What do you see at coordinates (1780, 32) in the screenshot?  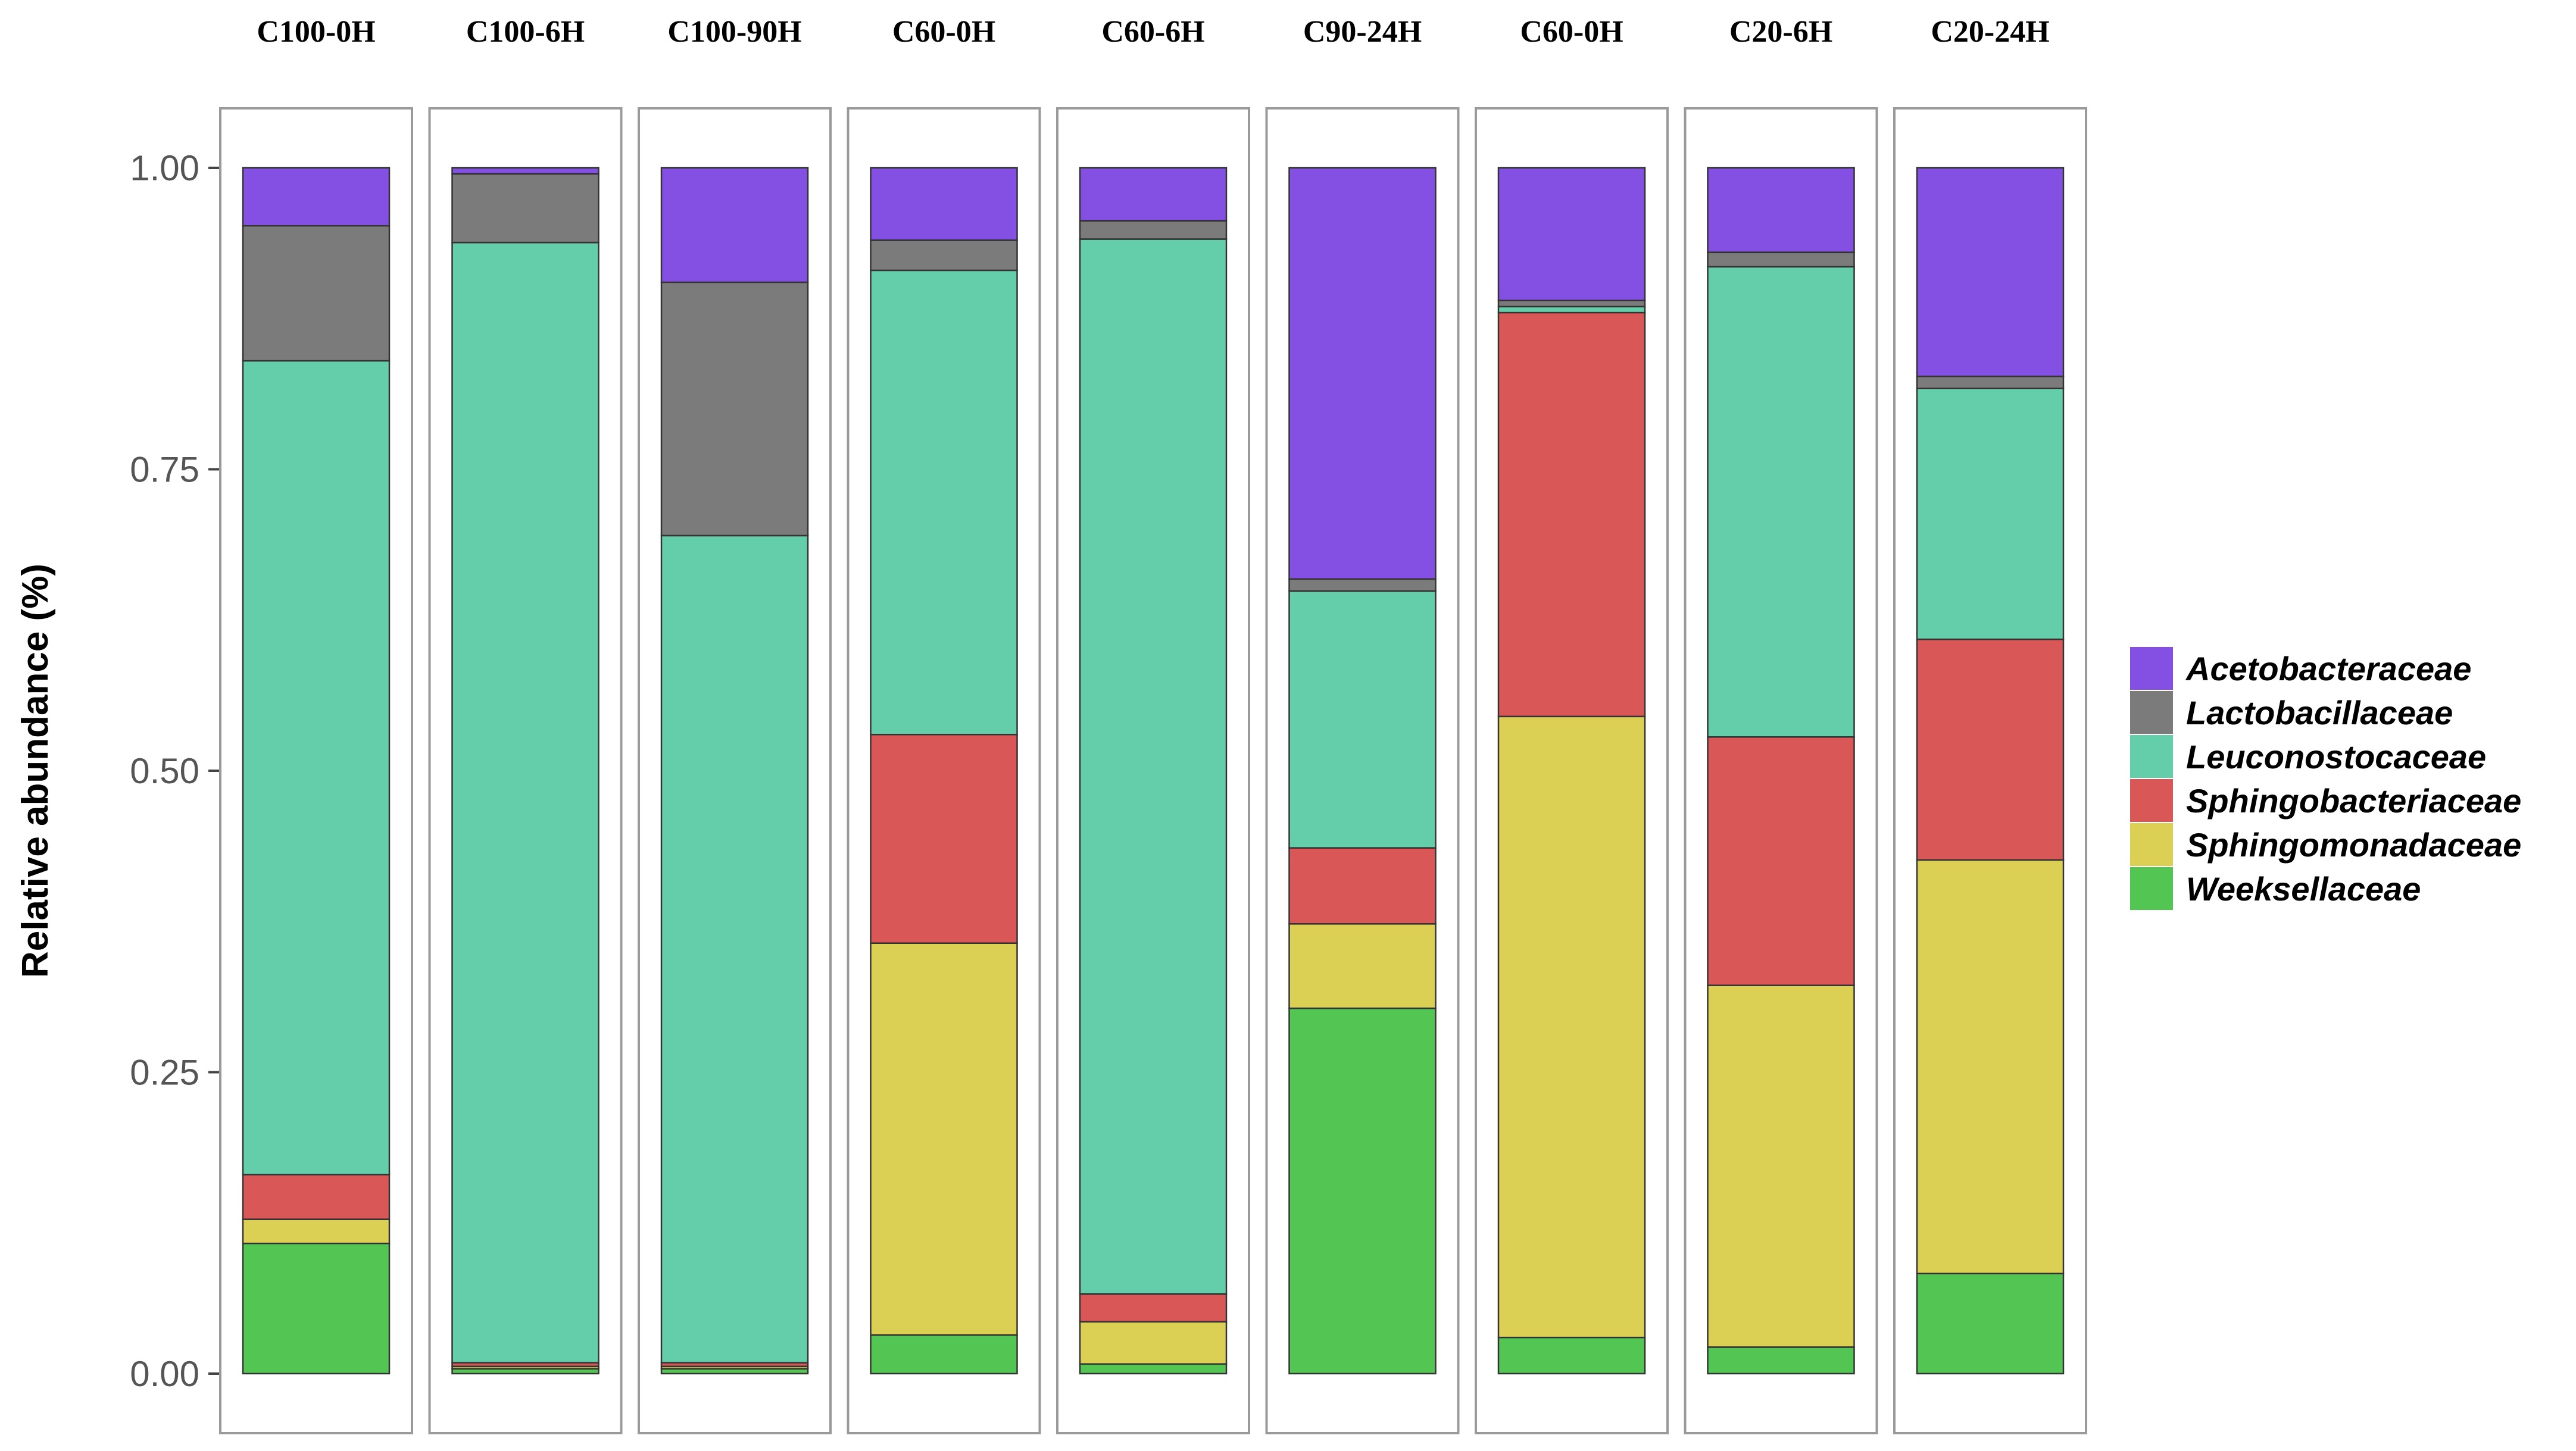 I see `facet-title: C20-6H` at bounding box center [1780, 32].